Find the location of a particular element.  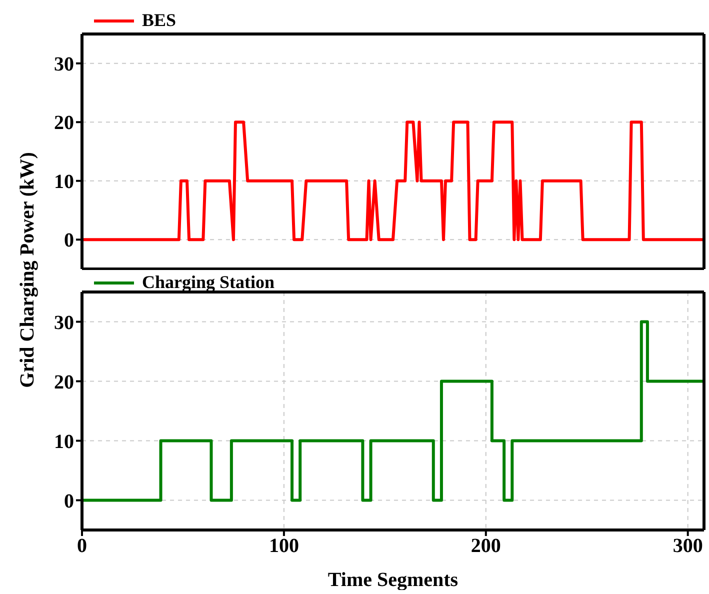

x-tick-label: 300 is located at coordinates (687, 546).